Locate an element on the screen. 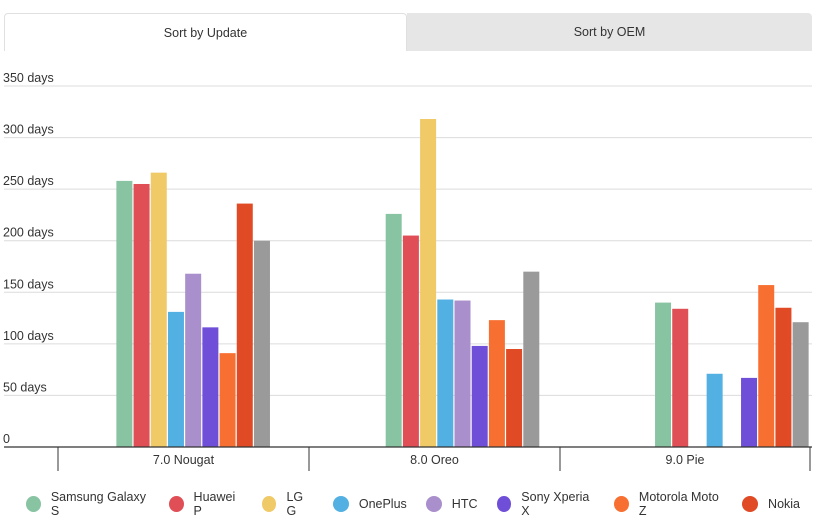 This screenshot has width=819, height=521. legend-item: HTC is located at coordinates (451, 504).